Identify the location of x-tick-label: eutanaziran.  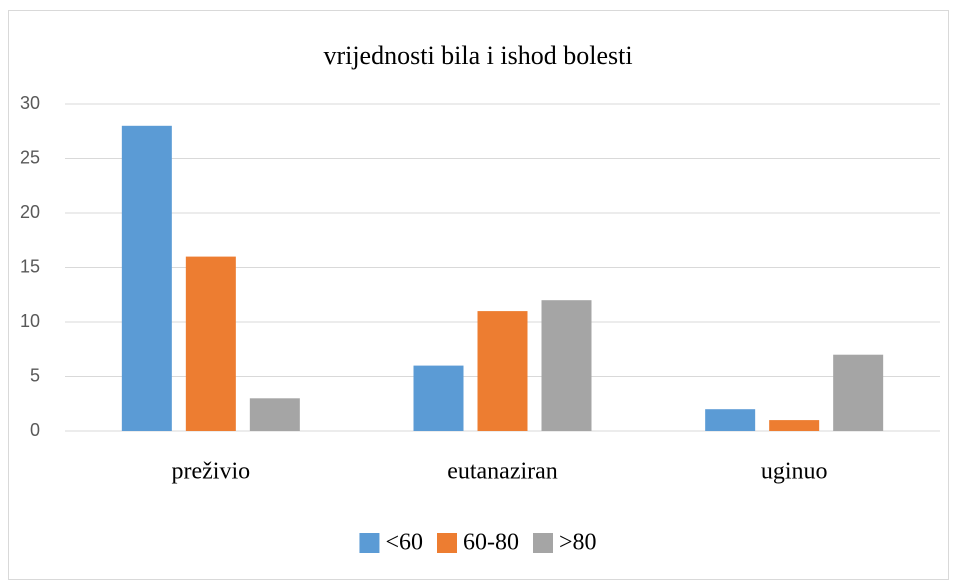
(502, 472).